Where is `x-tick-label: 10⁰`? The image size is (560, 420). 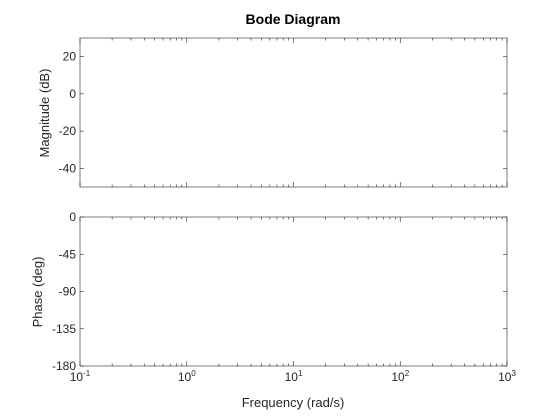
x-tick-label: 10⁰ is located at coordinates (187, 376).